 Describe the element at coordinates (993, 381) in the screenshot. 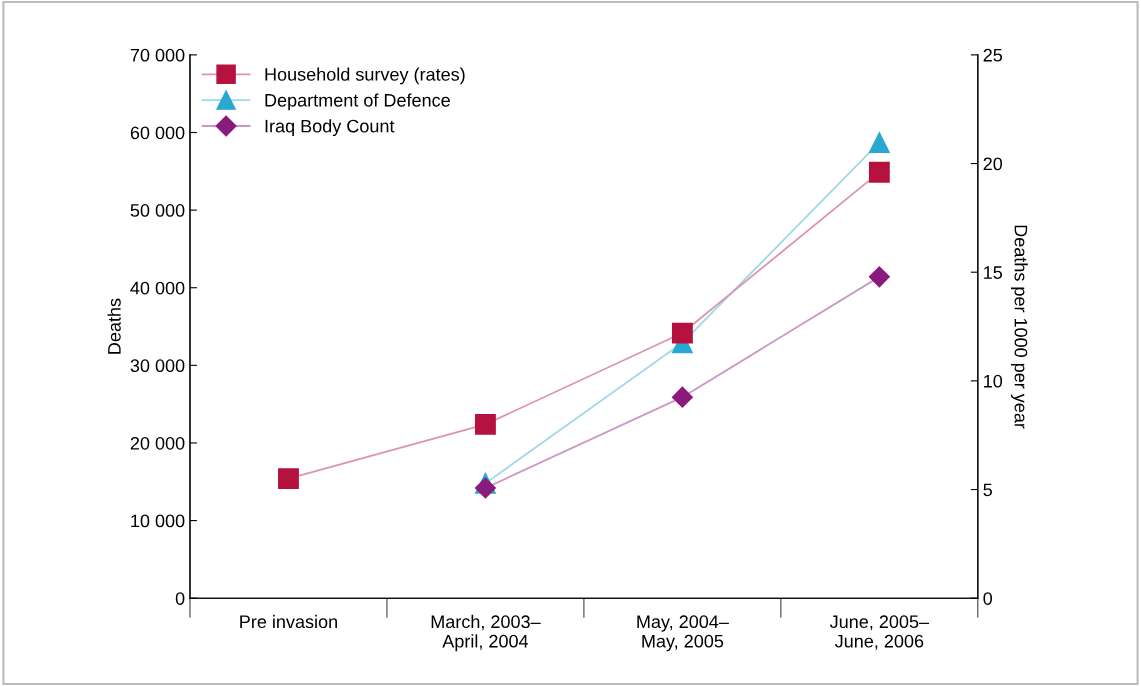

I see `y2-tick-label: 10` at that location.